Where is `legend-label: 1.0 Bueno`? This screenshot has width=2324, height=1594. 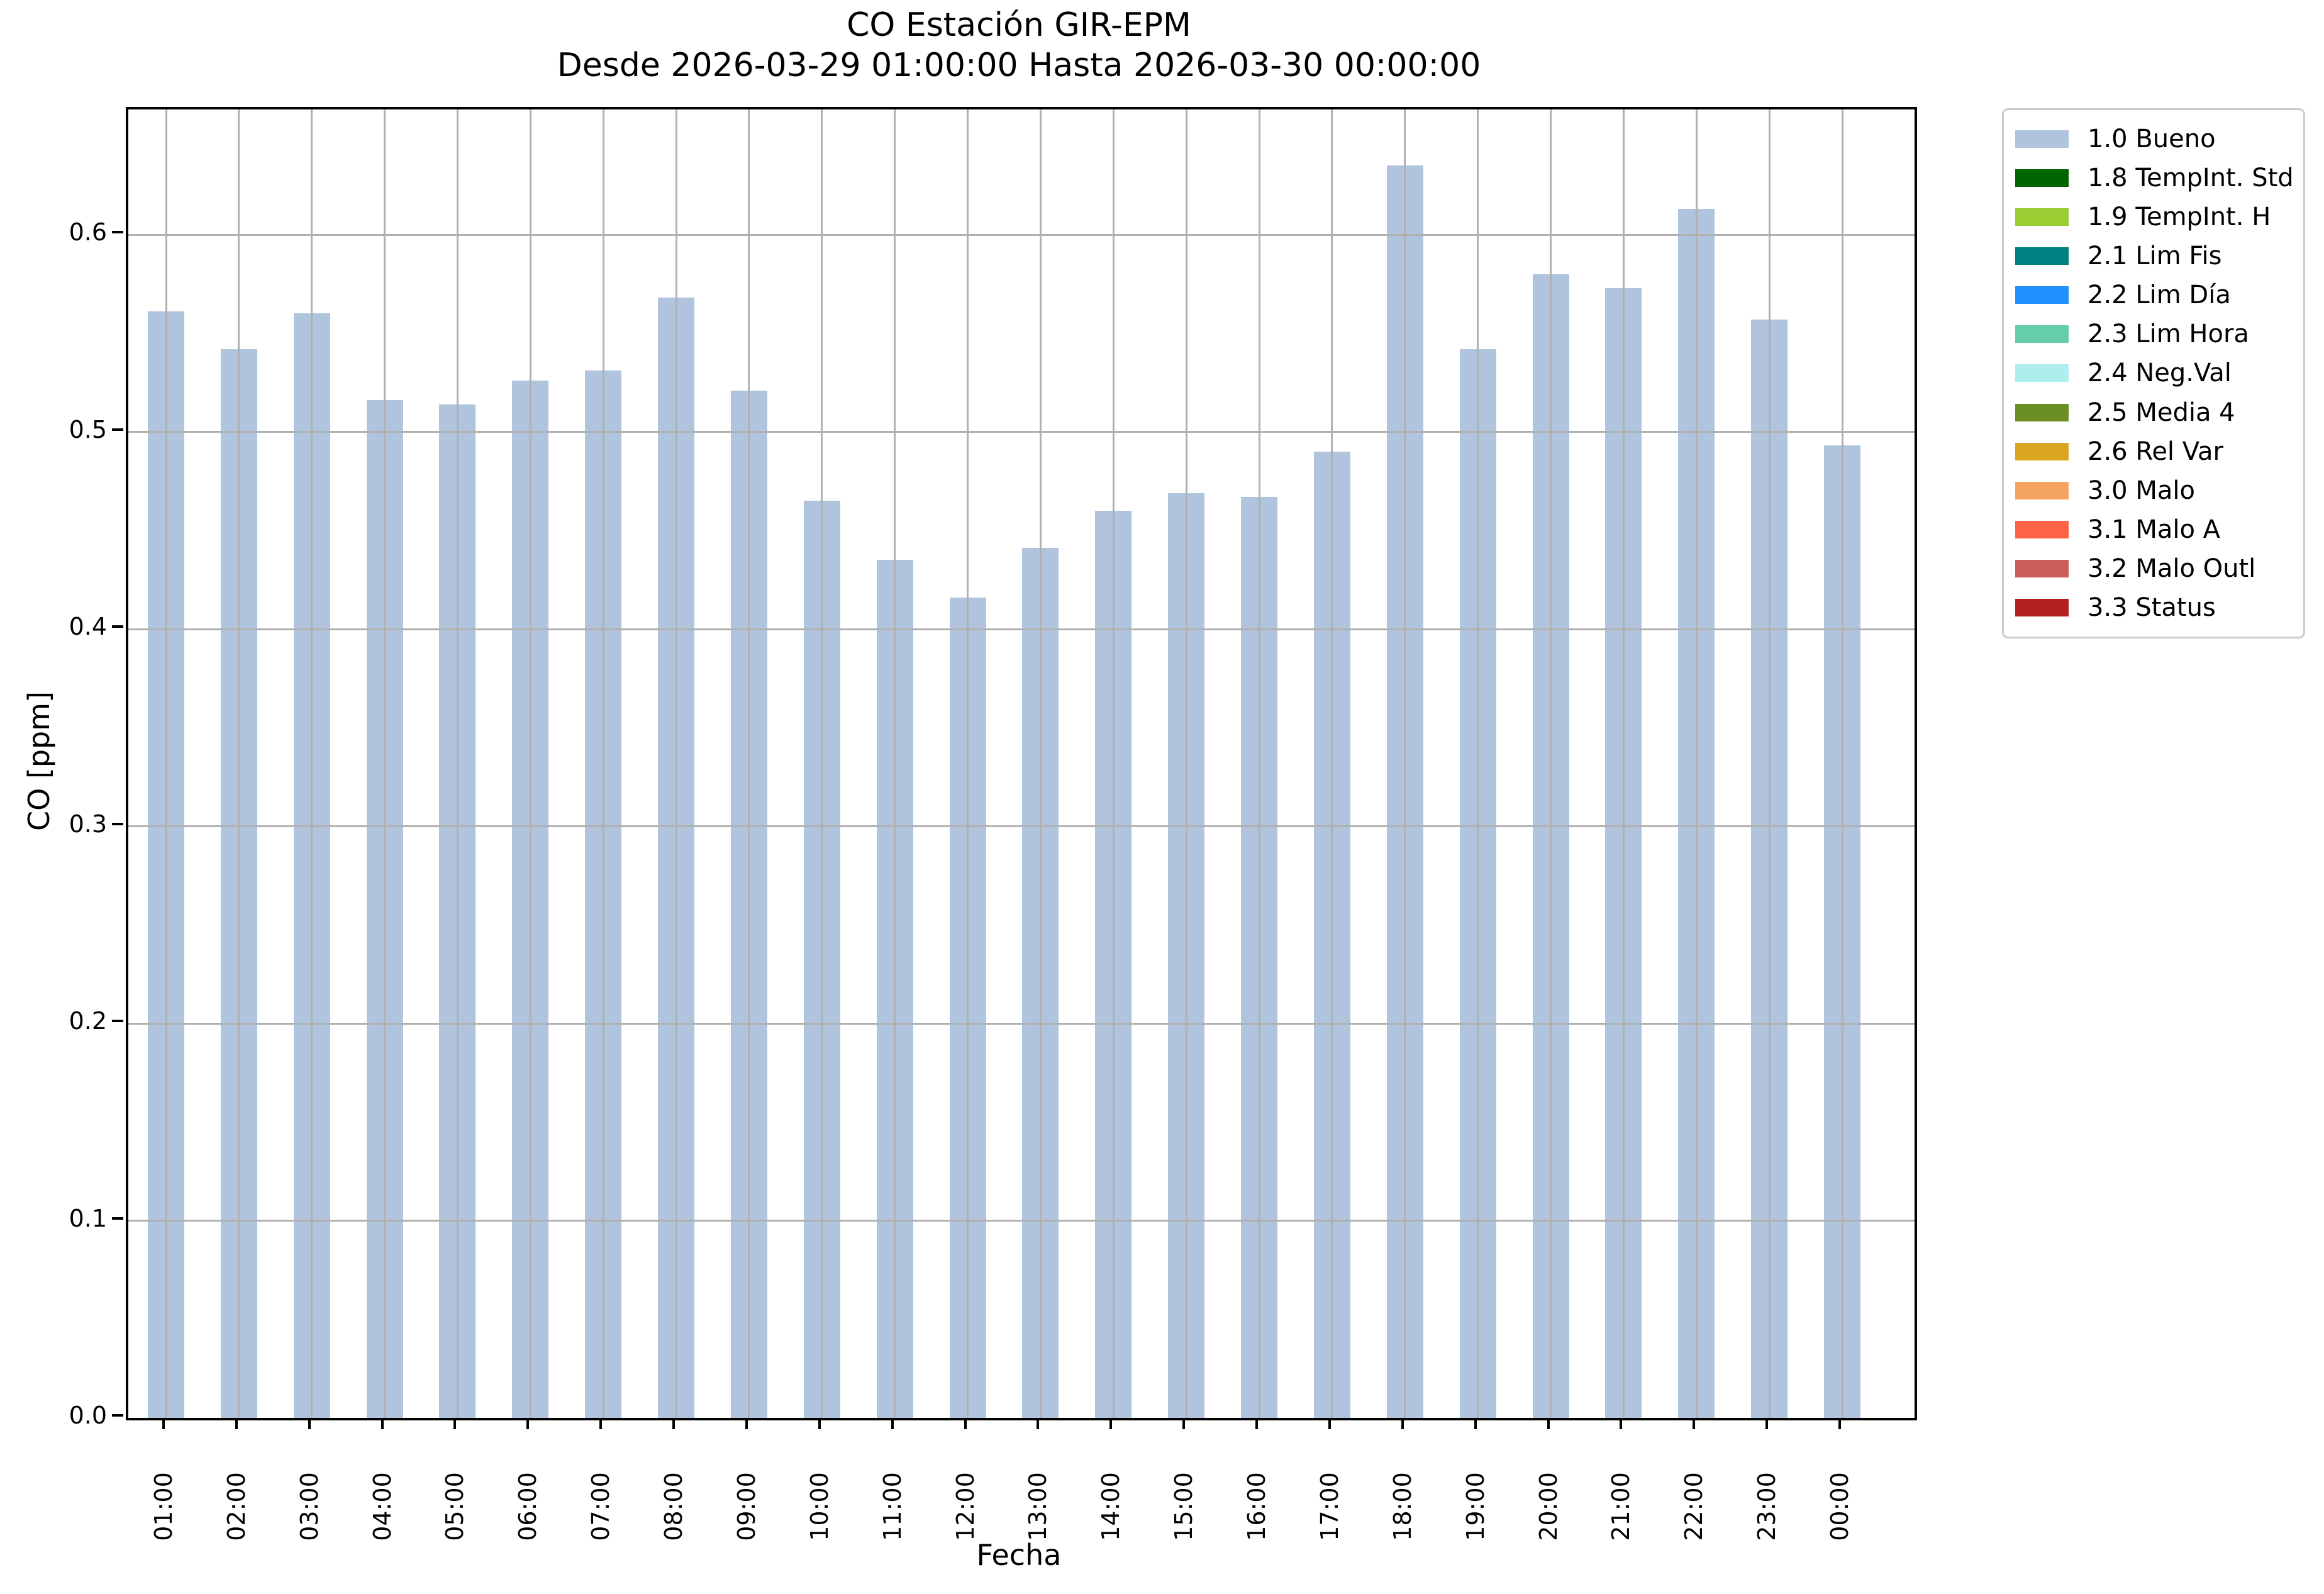
legend-label: 1.0 Bueno is located at coordinates (2152, 139).